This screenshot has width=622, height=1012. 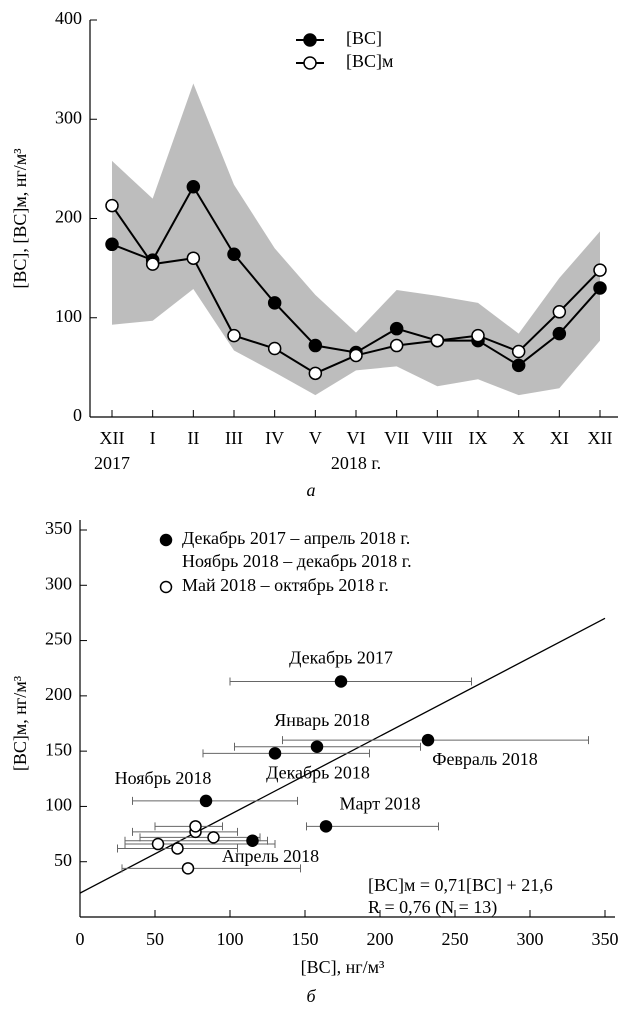 What do you see at coordinates (343, 967) in the screenshot?
I see `x-axis-title: [BC], нг/м³` at bounding box center [343, 967].